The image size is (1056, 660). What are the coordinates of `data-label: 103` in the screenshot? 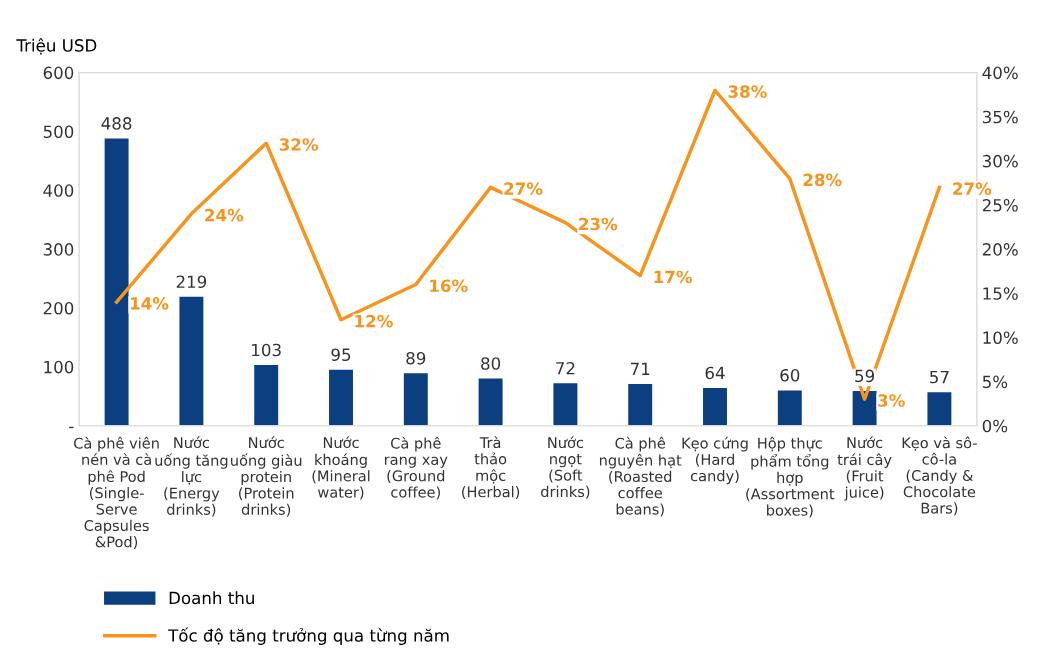 It's located at (266, 350).